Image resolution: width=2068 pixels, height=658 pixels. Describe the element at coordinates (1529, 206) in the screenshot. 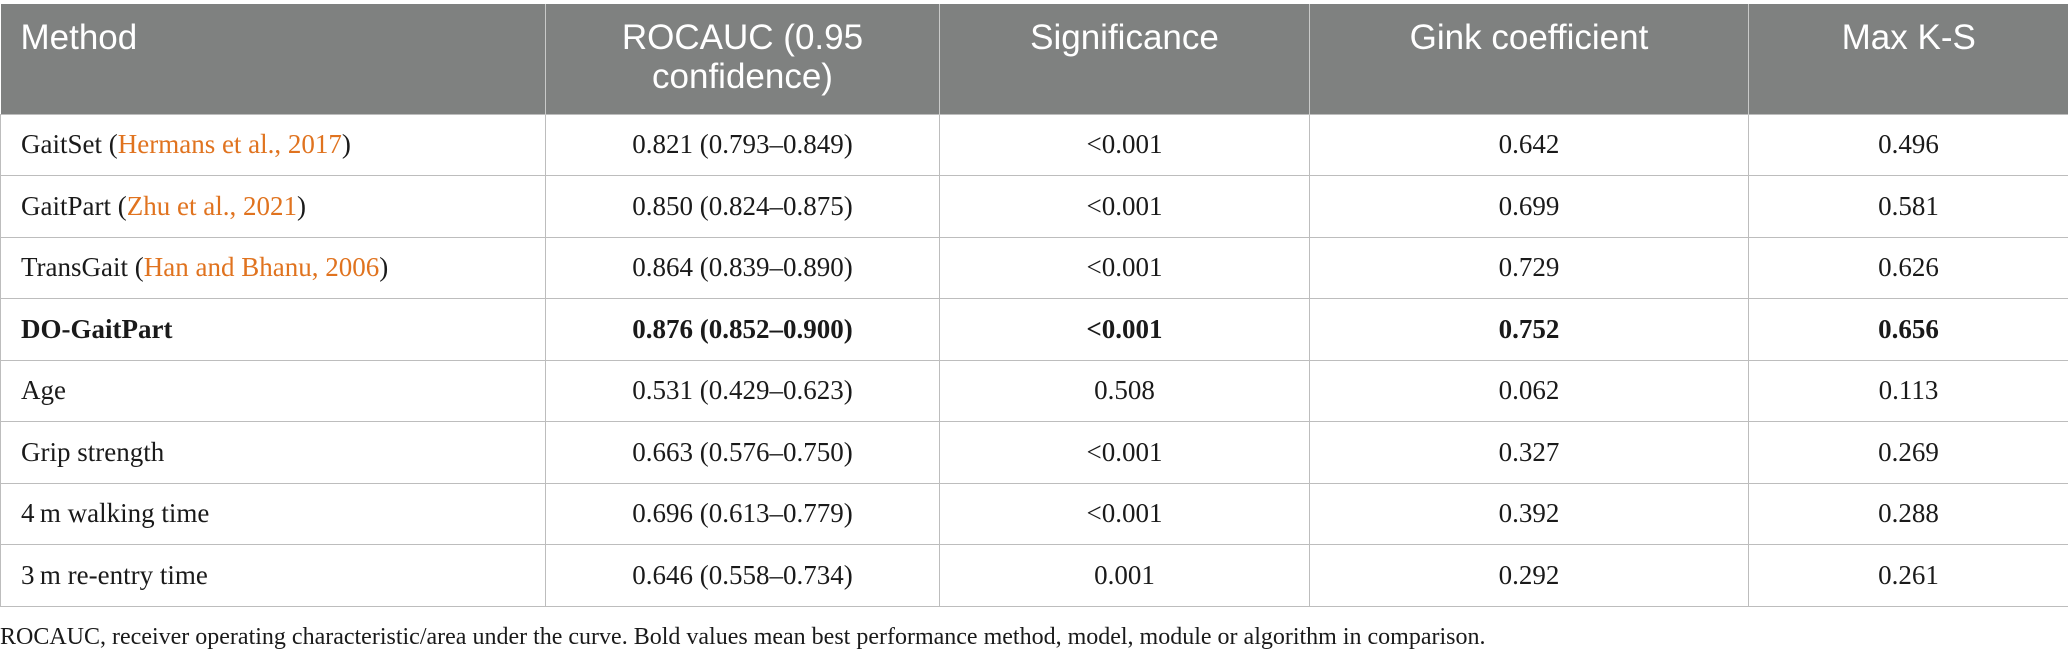

I see `gink-cell: 0.699` at that location.